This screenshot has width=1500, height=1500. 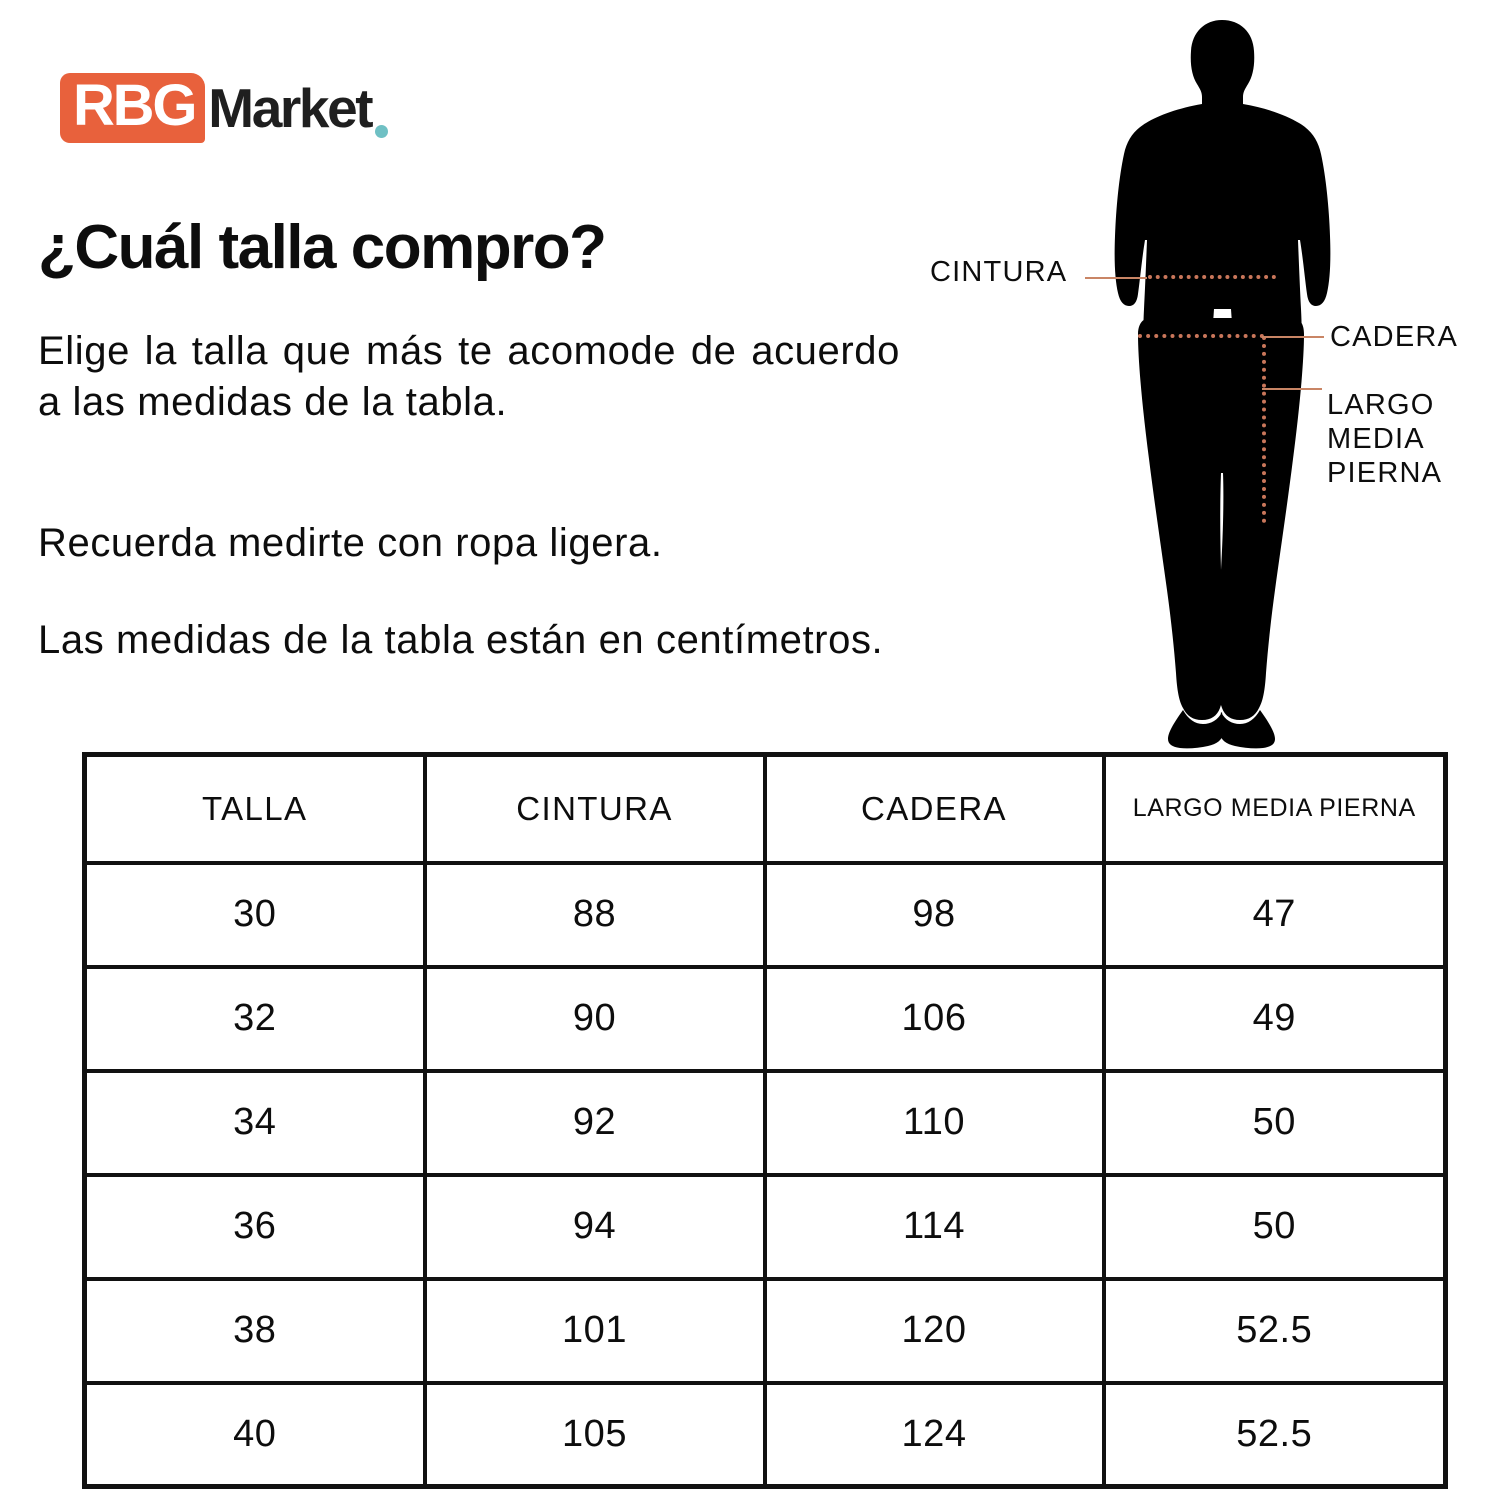 What do you see at coordinates (934, 1122) in the screenshot?
I see `cell-cadera: 110` at bounding box center [934, 1122].